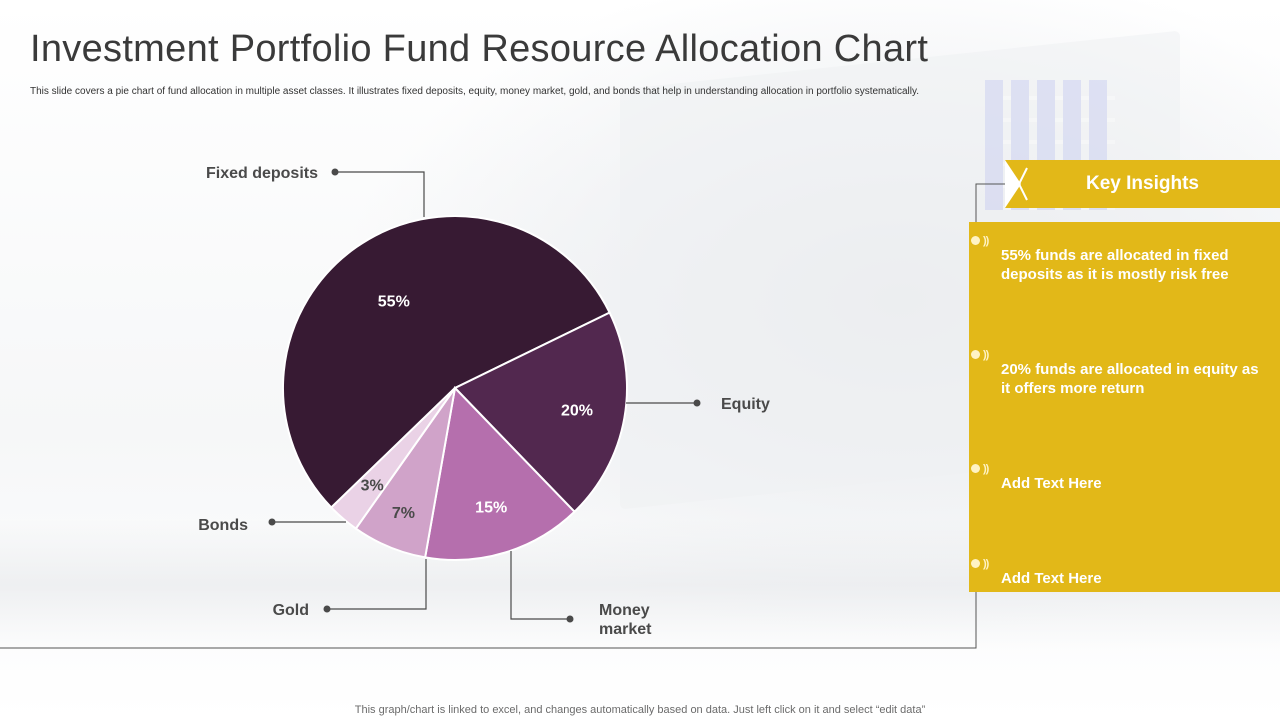  I want to click on key-insights-title: Key Insights, so click(1142, 183).